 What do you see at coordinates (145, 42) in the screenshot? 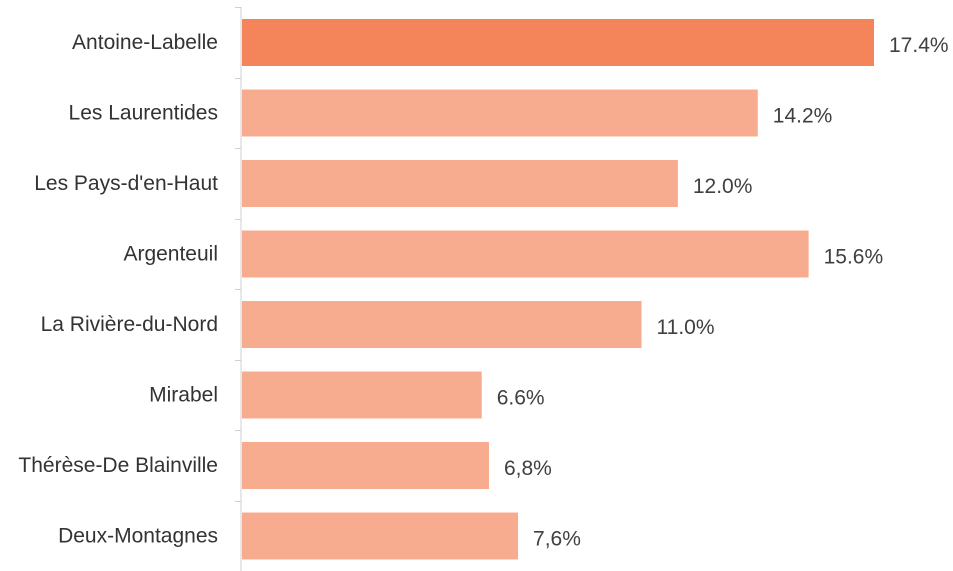
I see `category-label: Antoine-Labelle` at bounding box center [145, 42].